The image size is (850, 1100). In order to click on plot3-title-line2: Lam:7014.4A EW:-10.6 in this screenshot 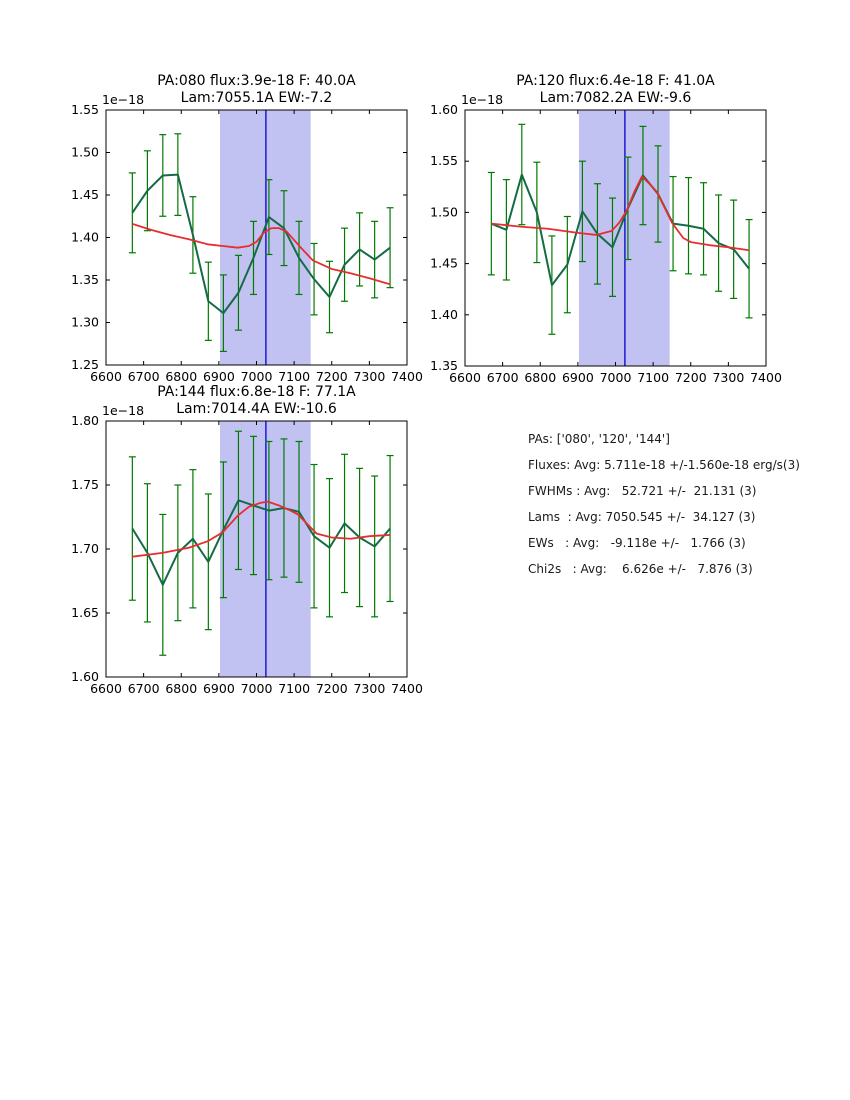, I will do `click(256, 409)`.